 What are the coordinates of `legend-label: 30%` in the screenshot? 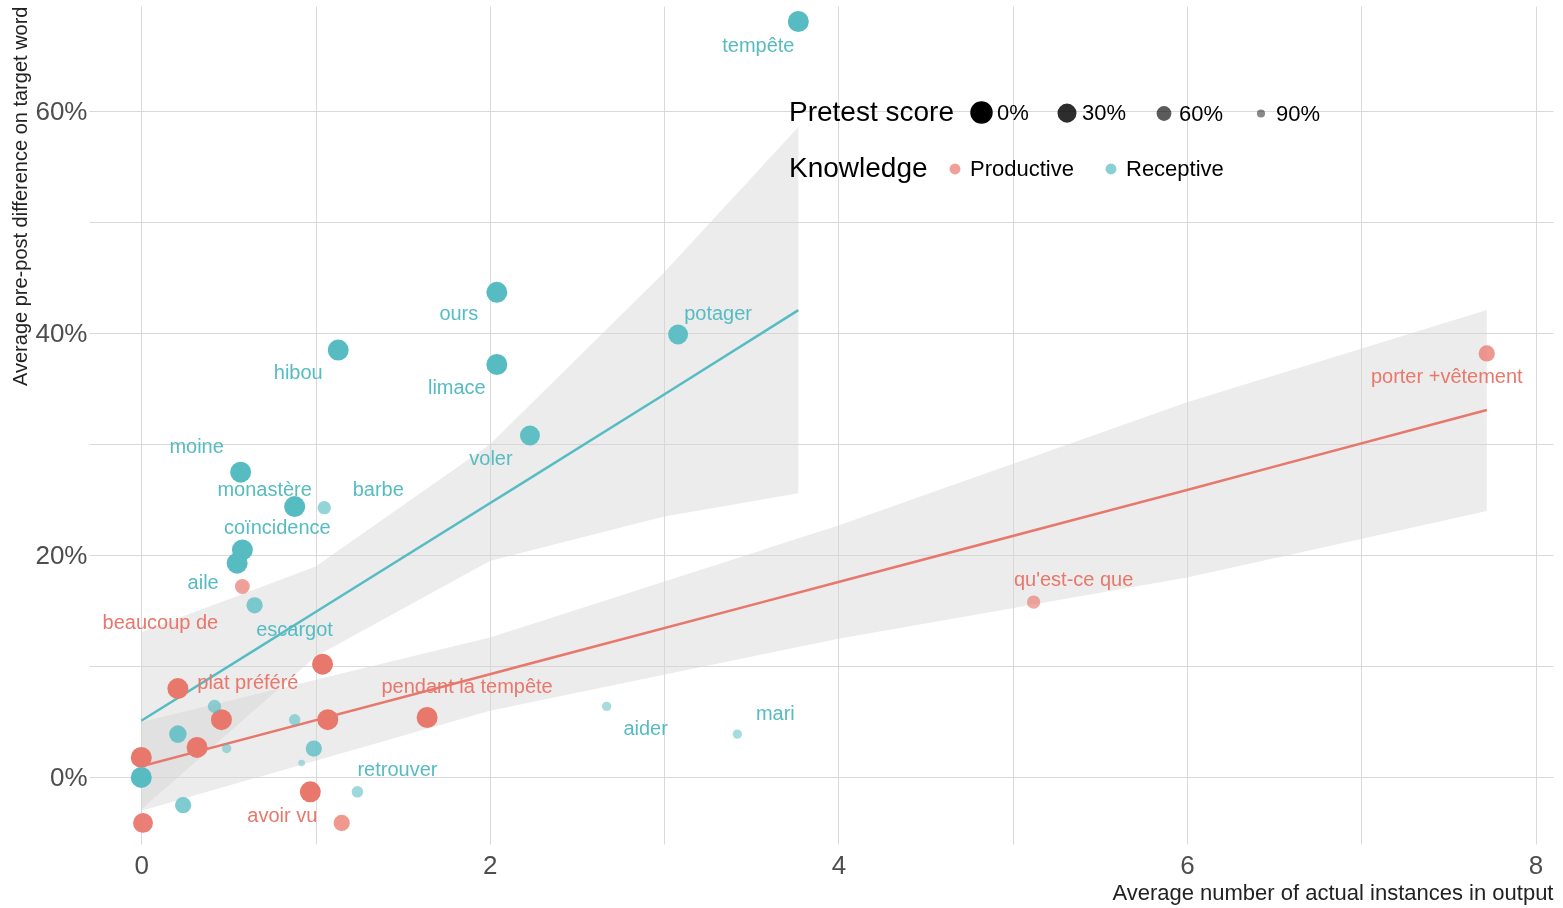 It's located at (1104, 113).